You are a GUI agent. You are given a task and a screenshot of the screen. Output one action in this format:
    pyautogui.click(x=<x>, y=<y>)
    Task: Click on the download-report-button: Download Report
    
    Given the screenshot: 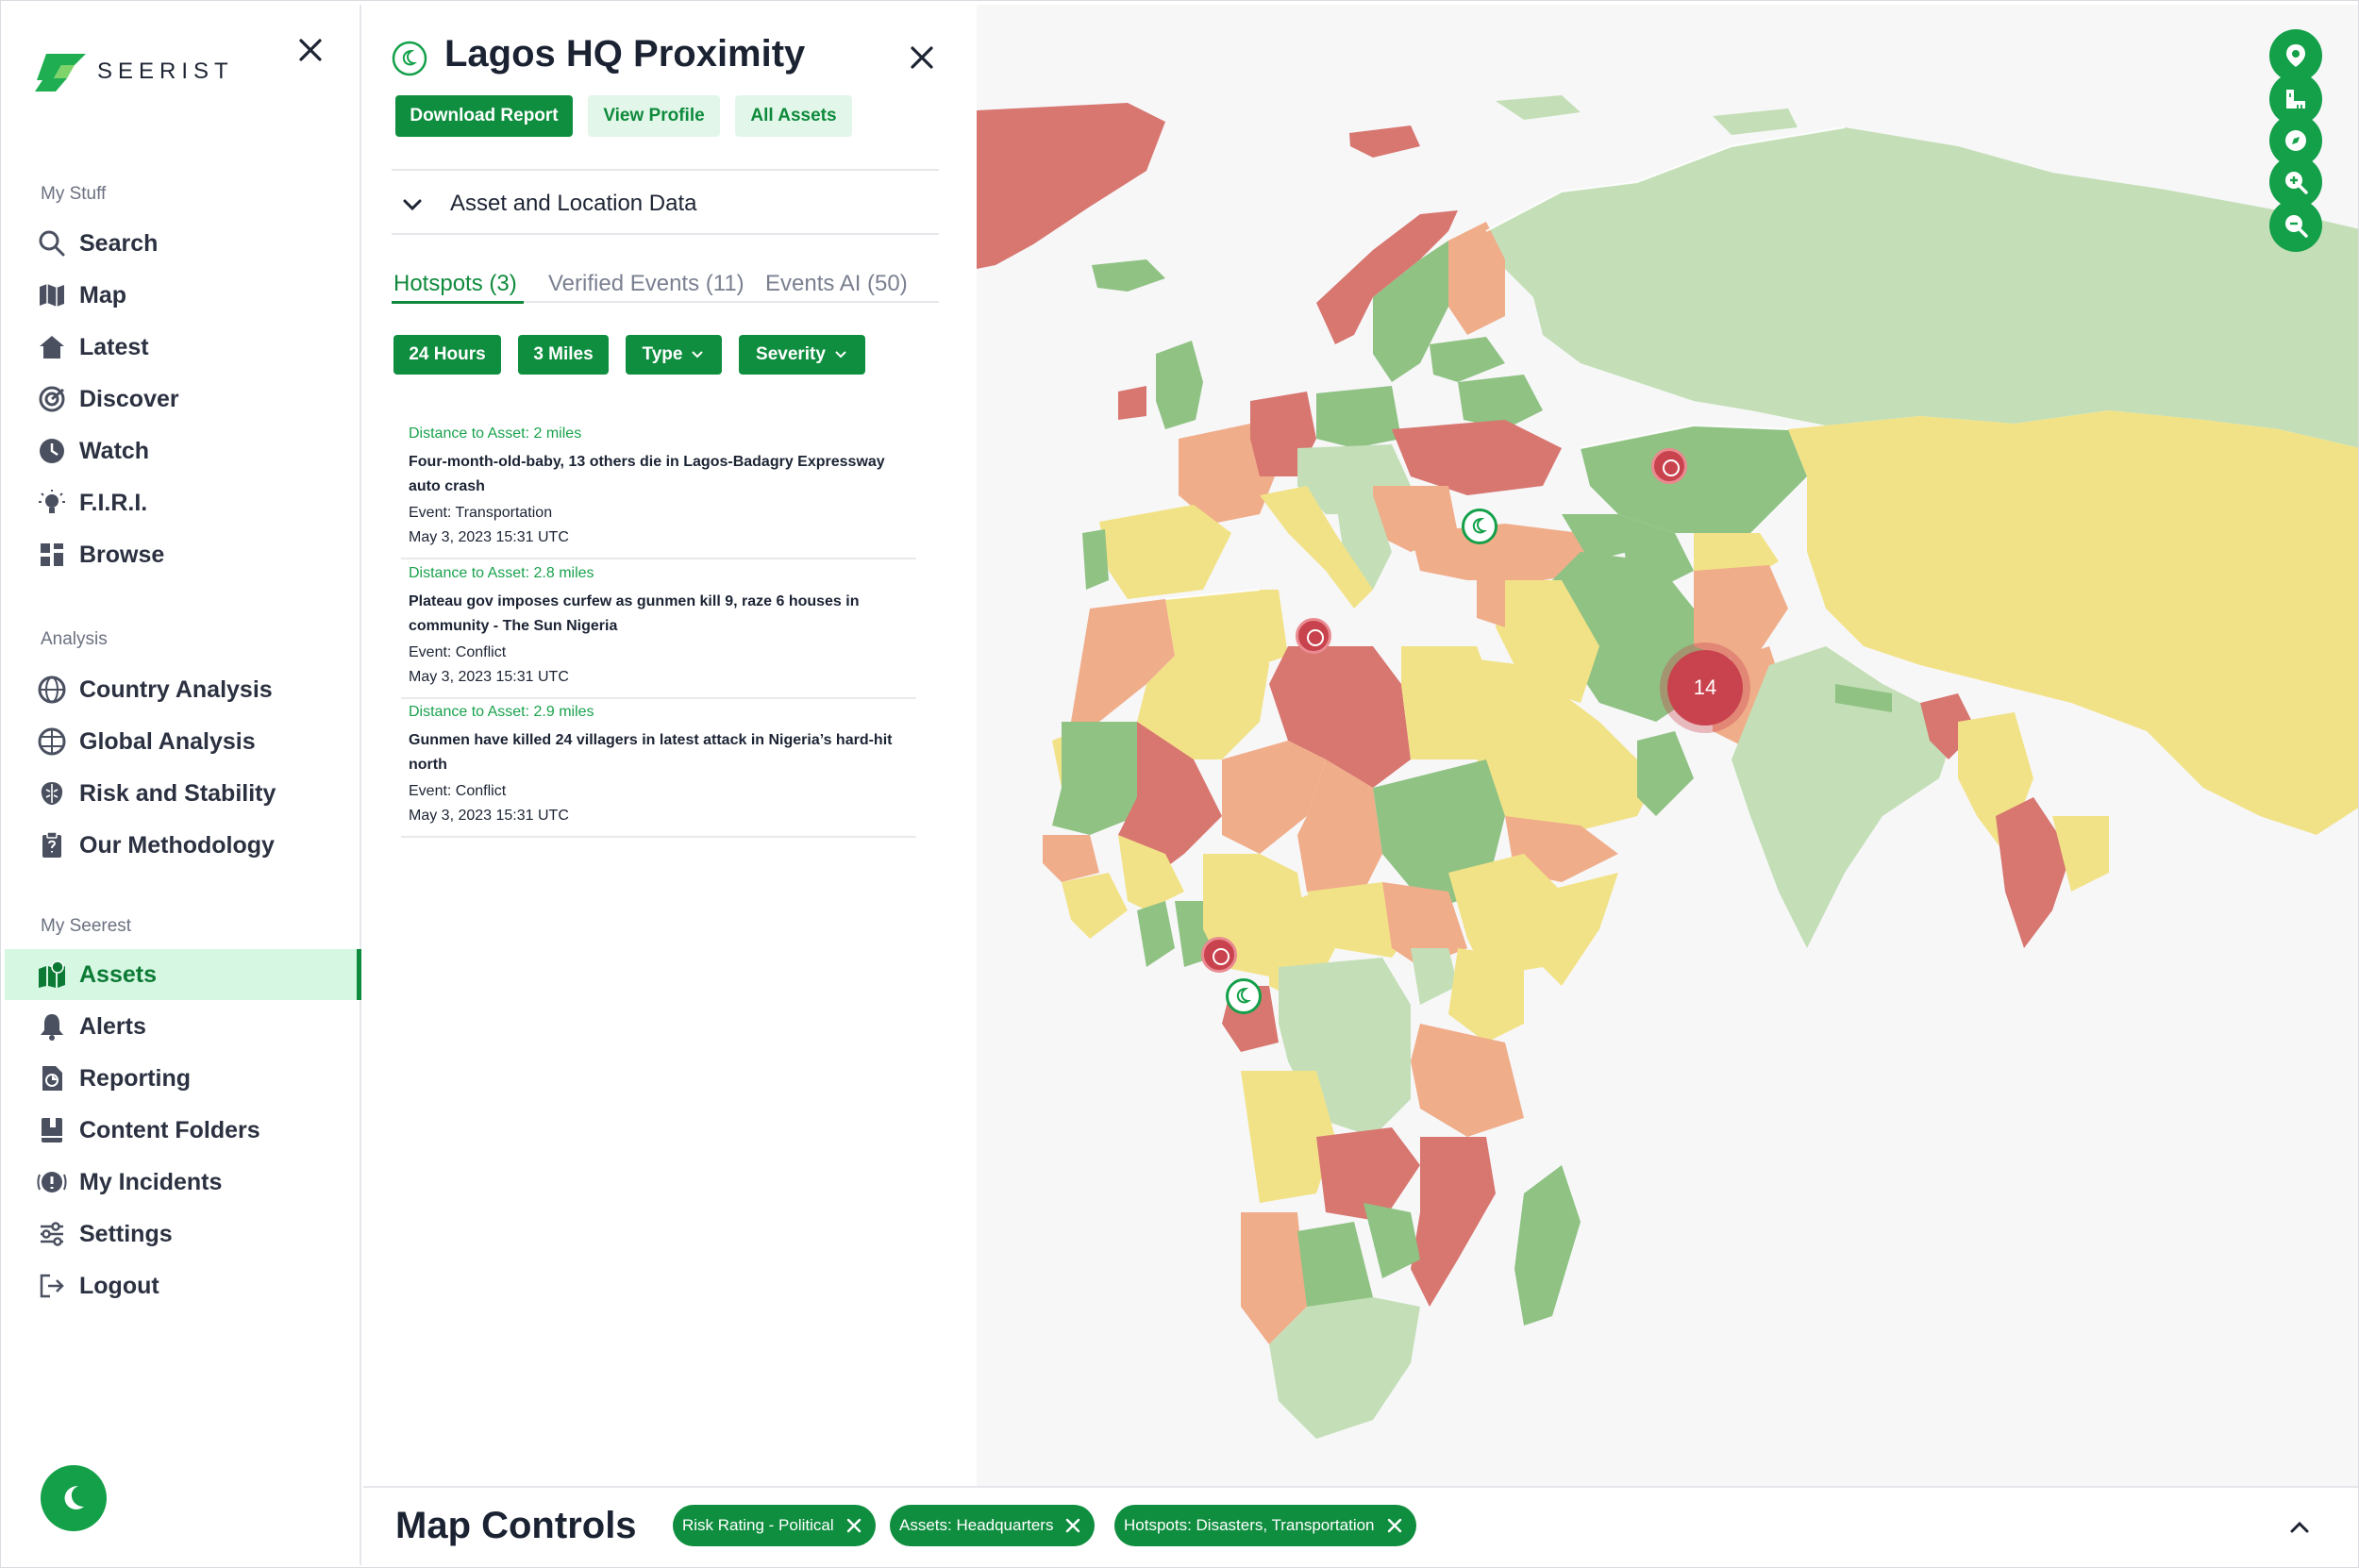 What is the action you would take?
    pyautogui.click(x=484, y=116)
    